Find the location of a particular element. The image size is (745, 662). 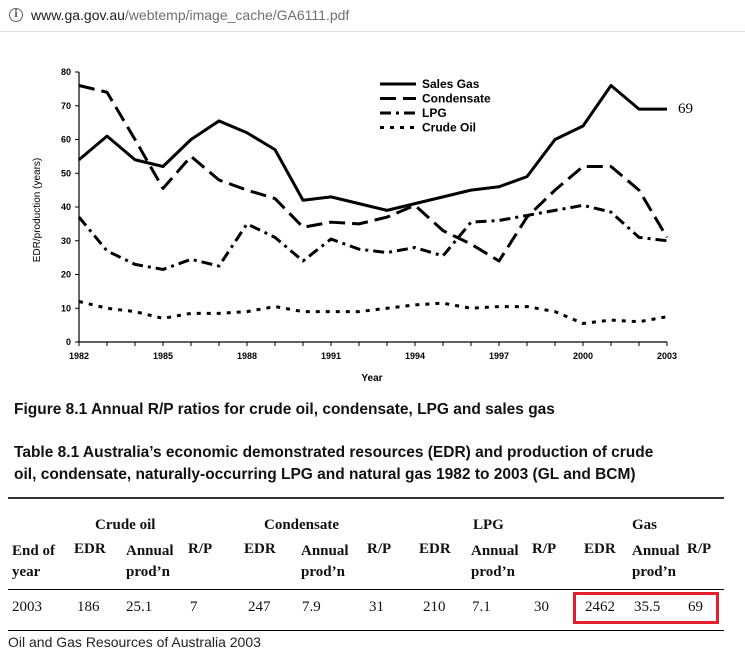

cell-year: 2003 is located at coordinates (27, 607).